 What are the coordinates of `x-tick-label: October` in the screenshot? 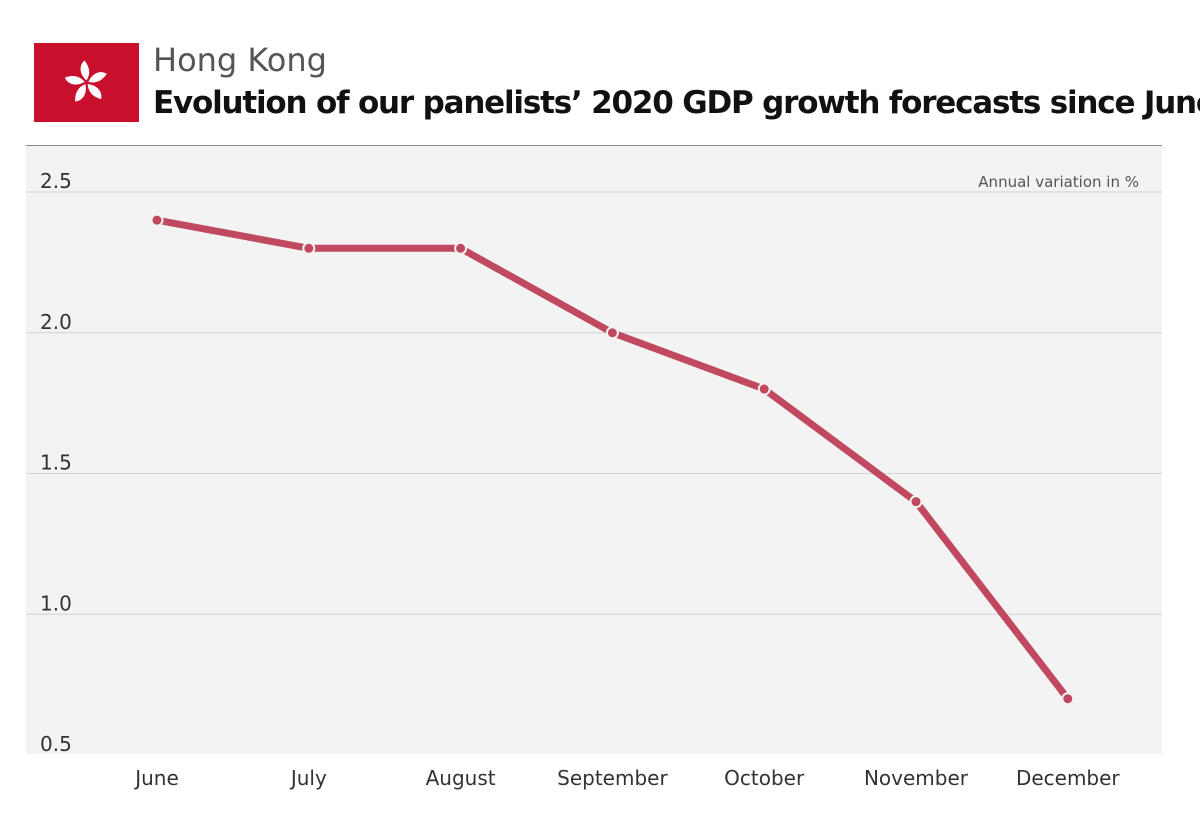 It's located at (764, 778).